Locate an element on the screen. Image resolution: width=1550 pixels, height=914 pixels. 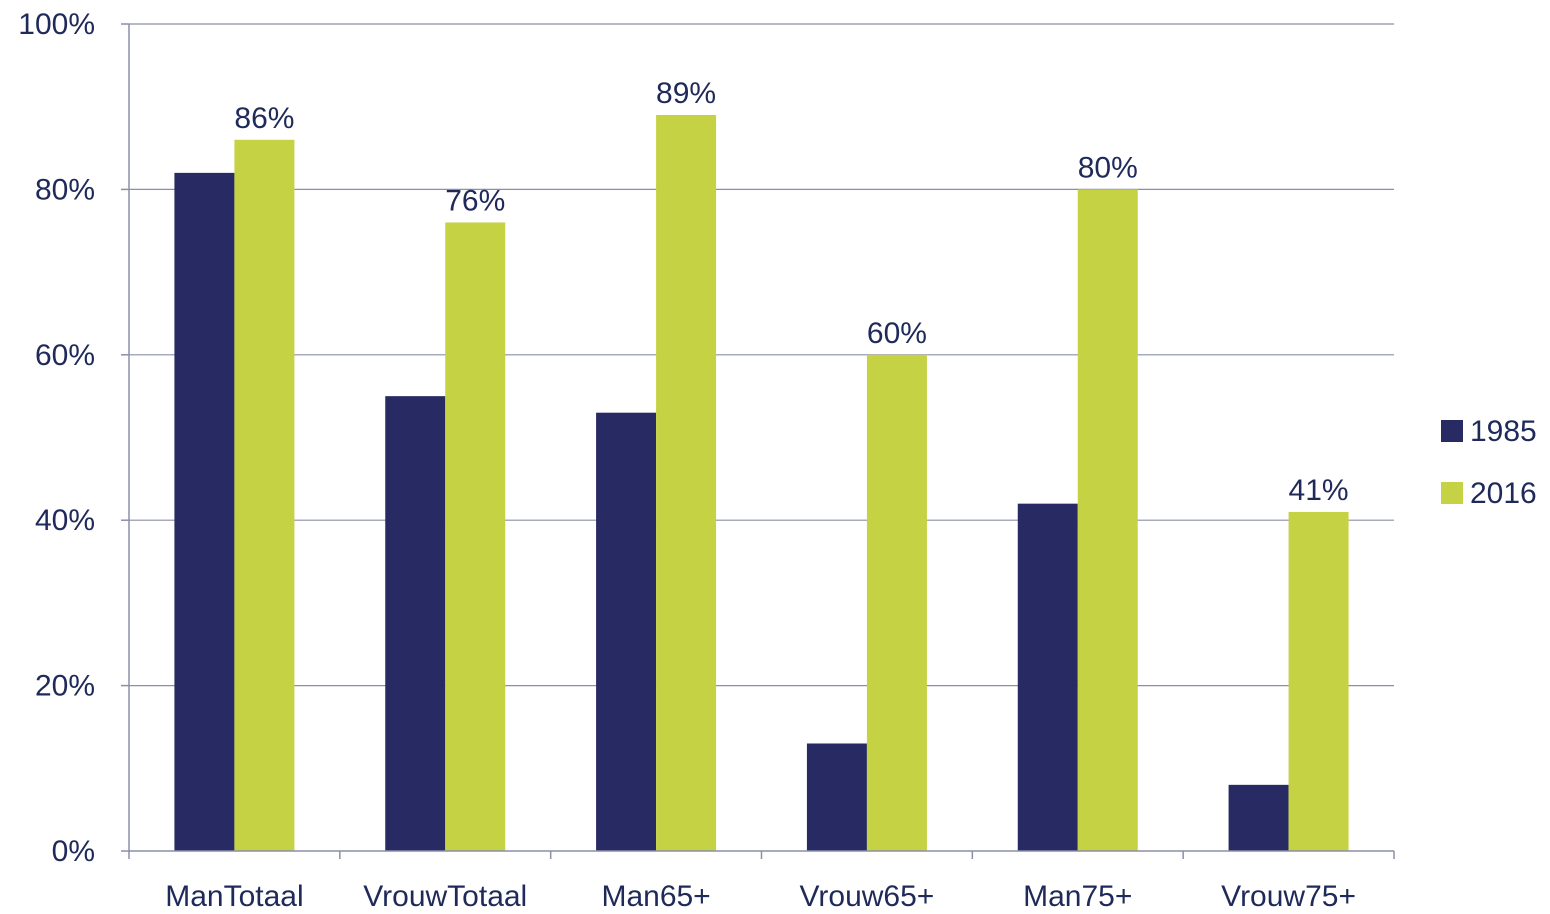
bar-2016-VrouwTotaal is located at coordinates (475, 537).